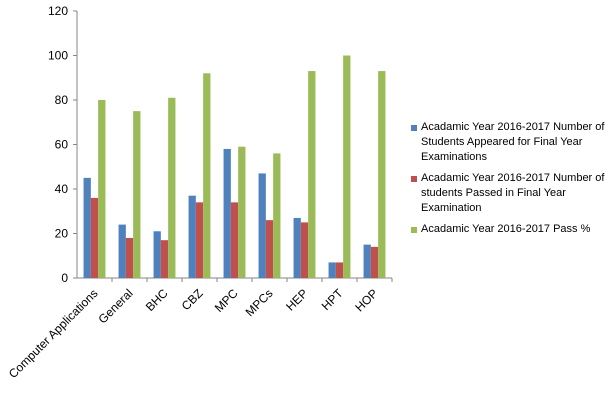 Image resolution: width=615 pixels, height=406 pixels. Describe the element at coordinates (64, 278) in the screenshot. I see `y-tick-label: 0` at that location.